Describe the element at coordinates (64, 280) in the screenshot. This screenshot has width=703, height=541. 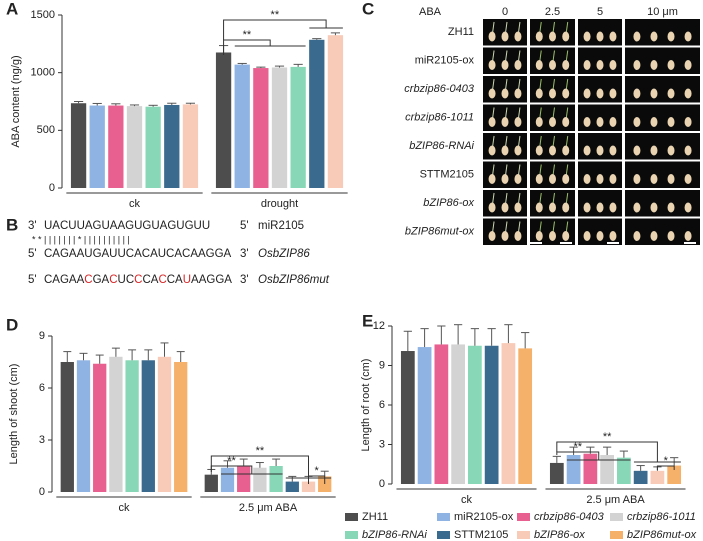
I see `seq-segment: CAGAA` at that location.